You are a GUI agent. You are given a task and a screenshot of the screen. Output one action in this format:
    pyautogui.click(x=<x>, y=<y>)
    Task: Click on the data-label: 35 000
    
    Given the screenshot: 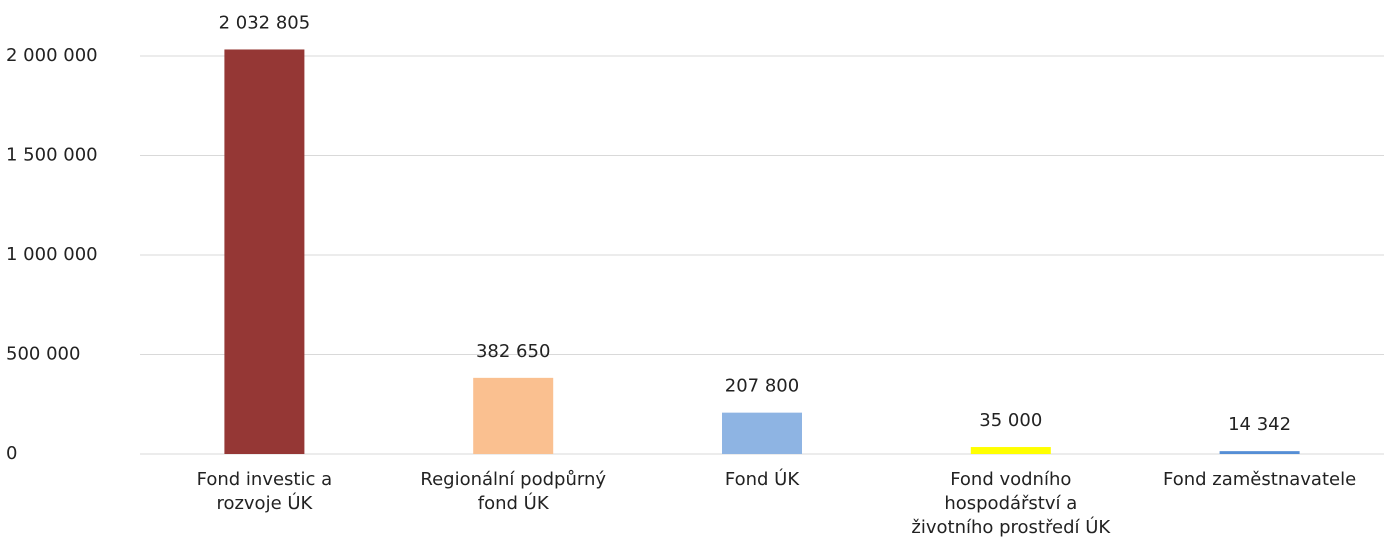 What is the action you would take?
    pyautogui.click(x=1010, y=420)
    